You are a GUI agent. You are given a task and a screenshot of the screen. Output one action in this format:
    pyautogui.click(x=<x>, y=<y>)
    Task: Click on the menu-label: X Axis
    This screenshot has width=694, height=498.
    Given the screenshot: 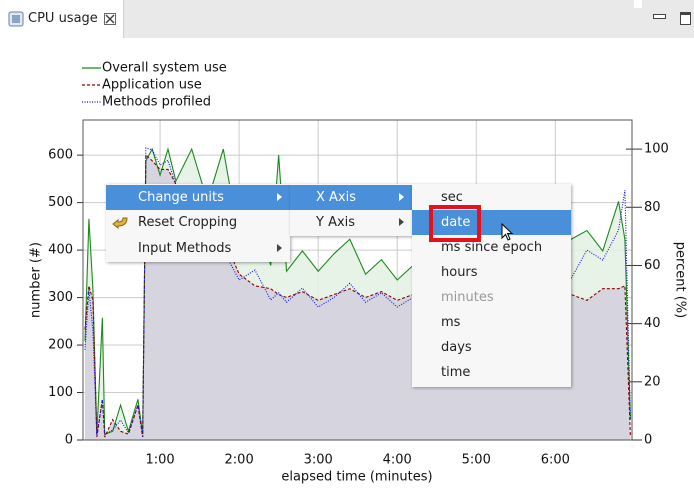 What is the action you would take?
    pyautogui.click(x=336, y=197)
    